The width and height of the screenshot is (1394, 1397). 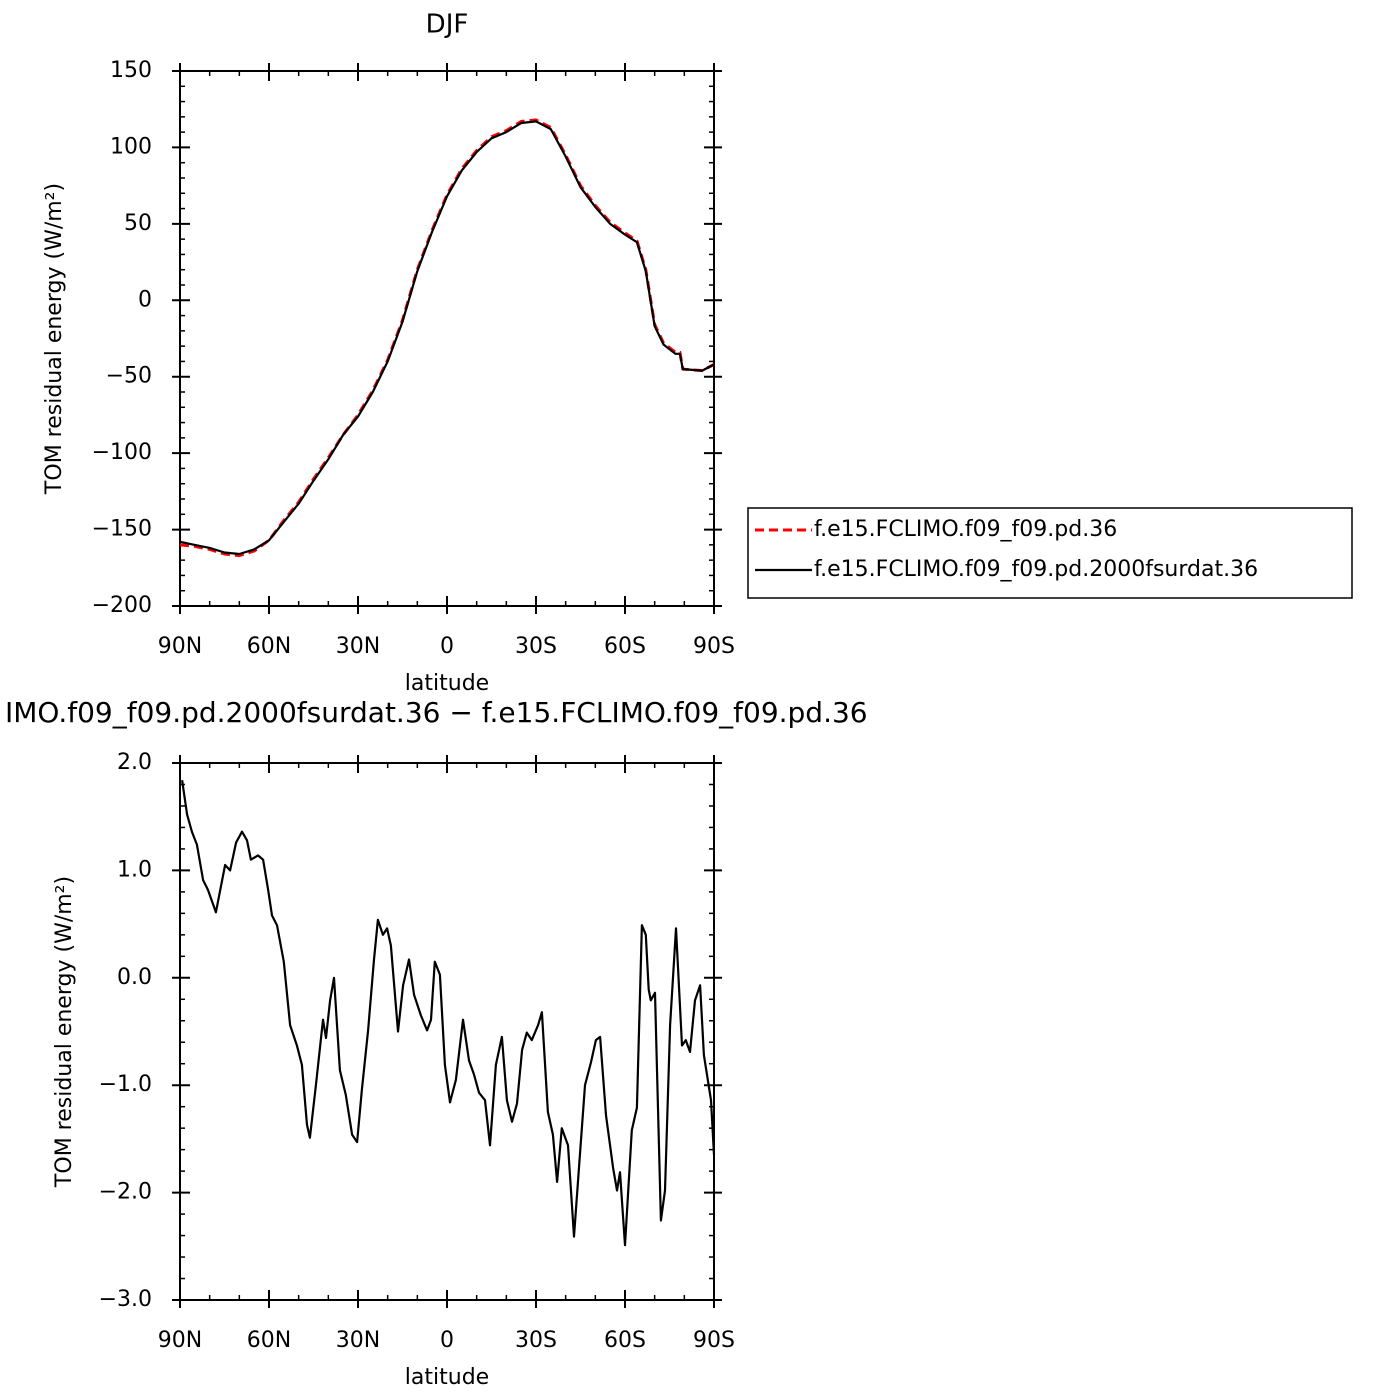 I want to click on y-tick-label: 0, so click(x=145, y=299).